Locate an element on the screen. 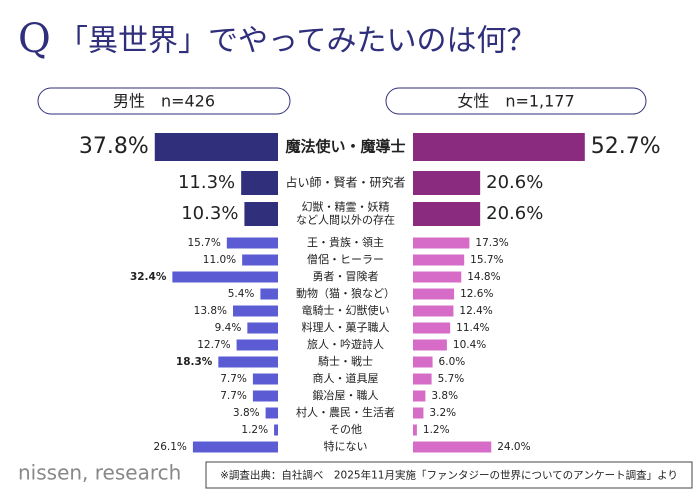 The image size is (700, 500). category-label: その他 is located at coordinates (345, 429).